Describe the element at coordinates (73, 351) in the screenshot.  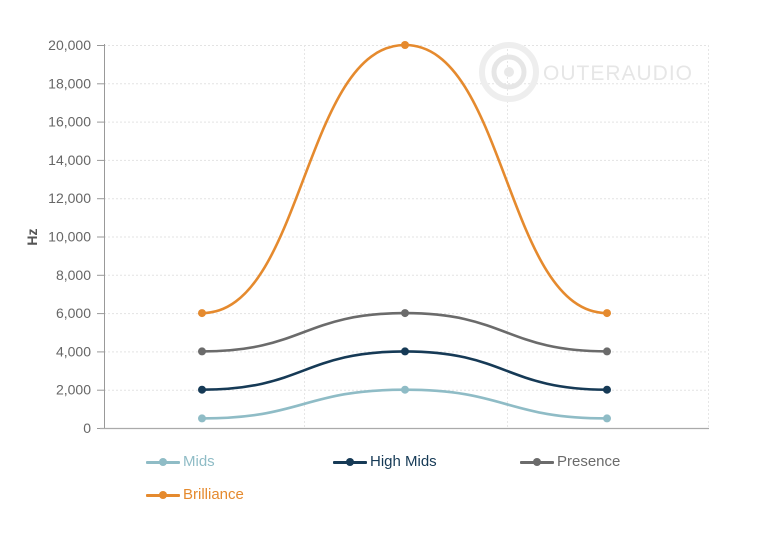
I see `y-tick-label: 4,000` at that location.